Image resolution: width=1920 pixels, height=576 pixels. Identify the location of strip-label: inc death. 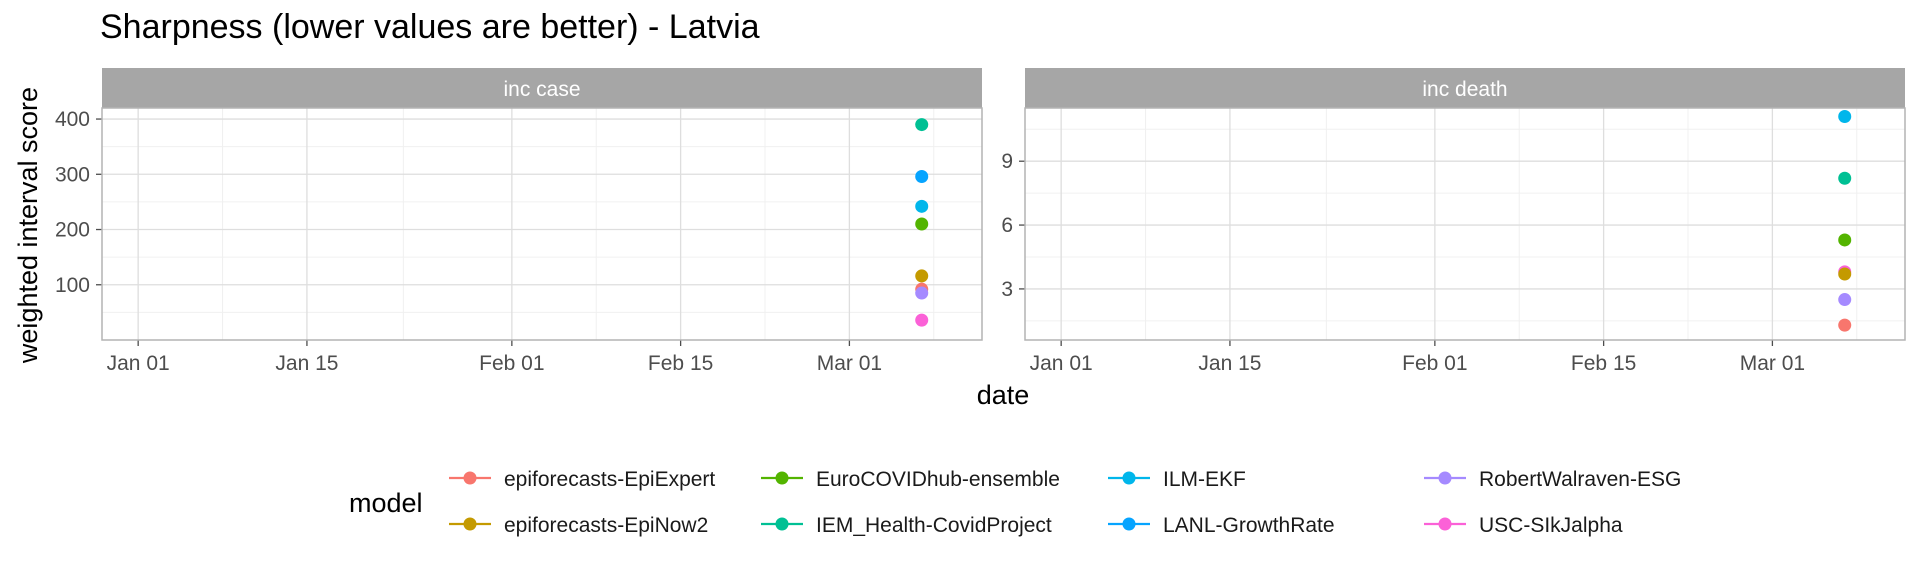
(1464, 89).